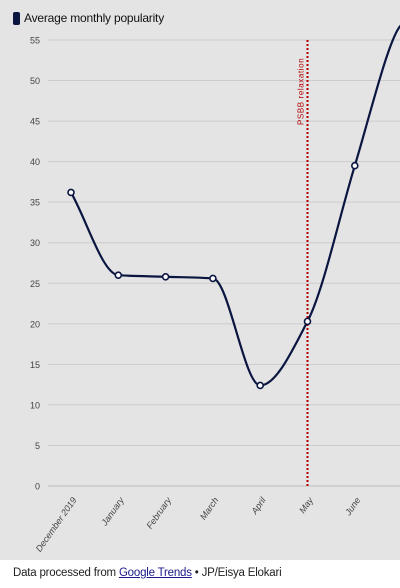 Image resolution: width=400 pixels, height=588 pixels. I want to click on legend-label: Average monthly popularity, so click(94, 18).